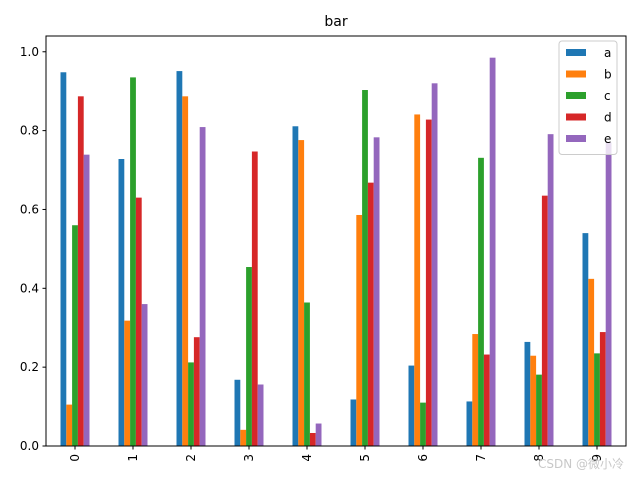 The image size is (640, 480). I want to click on y-tick-label: 0.0, so click(29, 446).